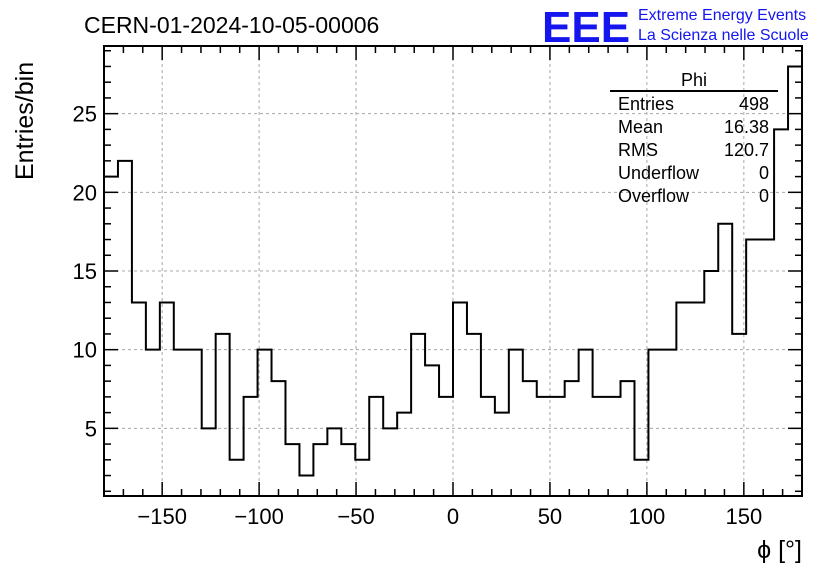  What do you see at coordinates (355, 516) in the screenshot?
I see `x-tick-label: −50` at bounding box center [355, 516].